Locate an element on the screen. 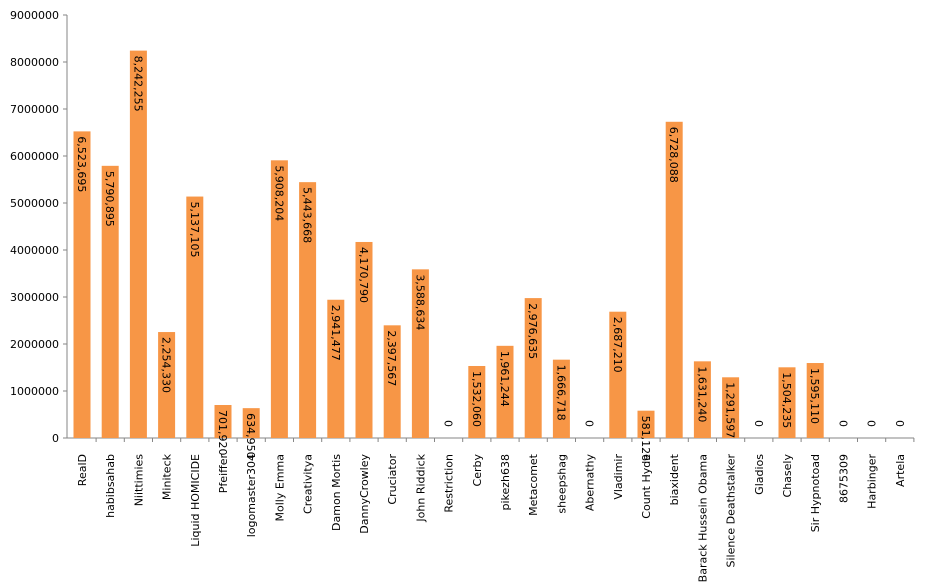 The image size is (929, 587). data-label: 2,941,477 is located at coordinates (335, 333).